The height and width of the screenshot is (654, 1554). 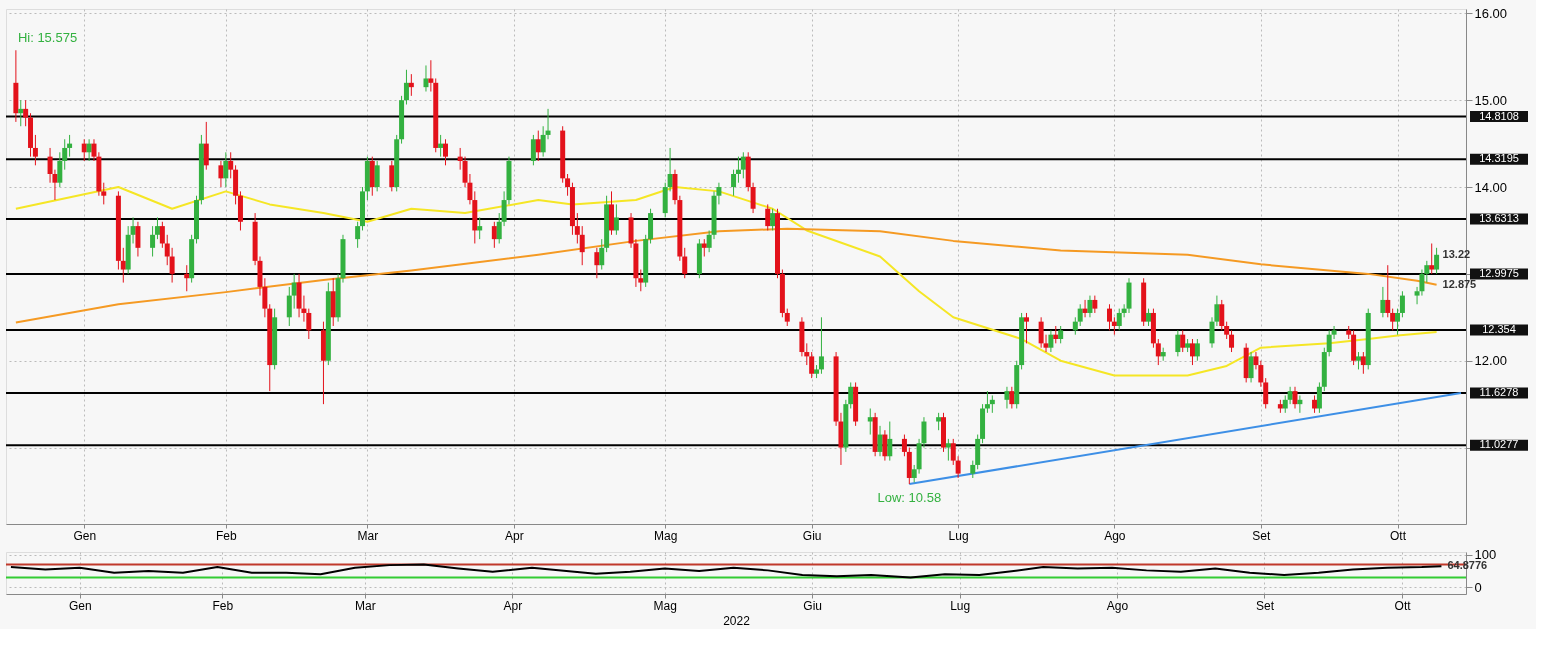 What do you see at coordinates (1499, 392) in the screenshot?
I see `ref-line-label: 11.6278` at bounding box center [1499, 392].